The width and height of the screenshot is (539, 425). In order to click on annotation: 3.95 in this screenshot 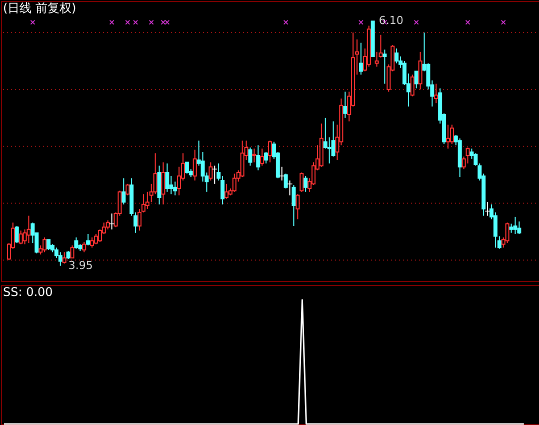, I will do `click(80, 265)`.